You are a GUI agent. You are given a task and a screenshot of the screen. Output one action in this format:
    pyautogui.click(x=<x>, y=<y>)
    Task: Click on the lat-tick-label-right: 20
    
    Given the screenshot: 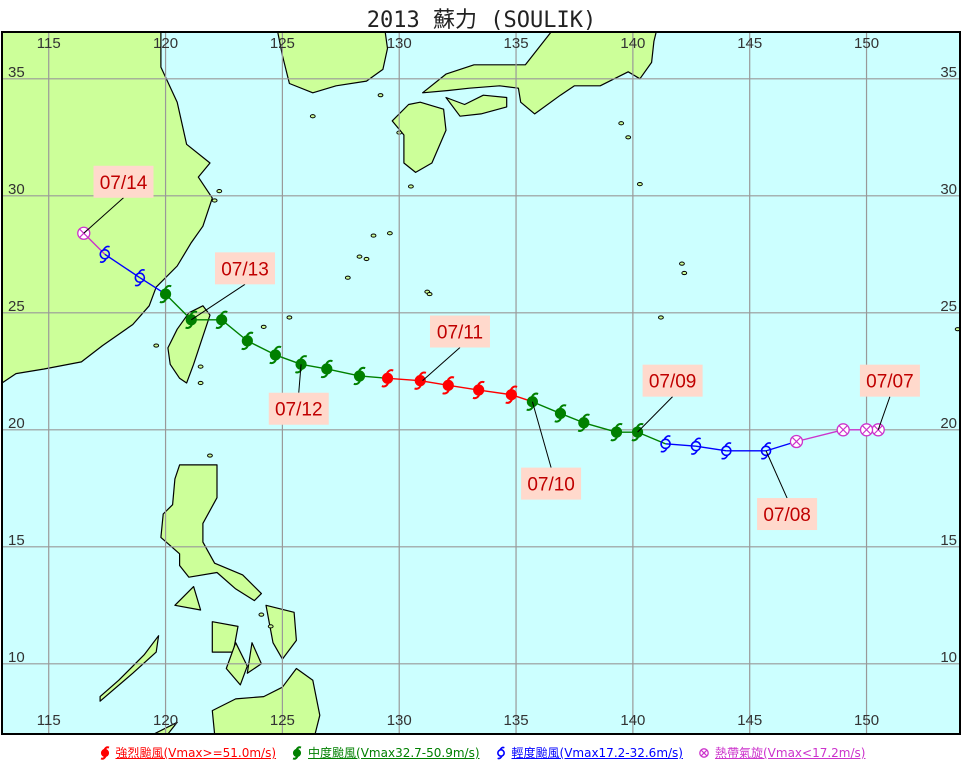 What is the action you would take?
    pyautogui.click(x=948, y=423)
    